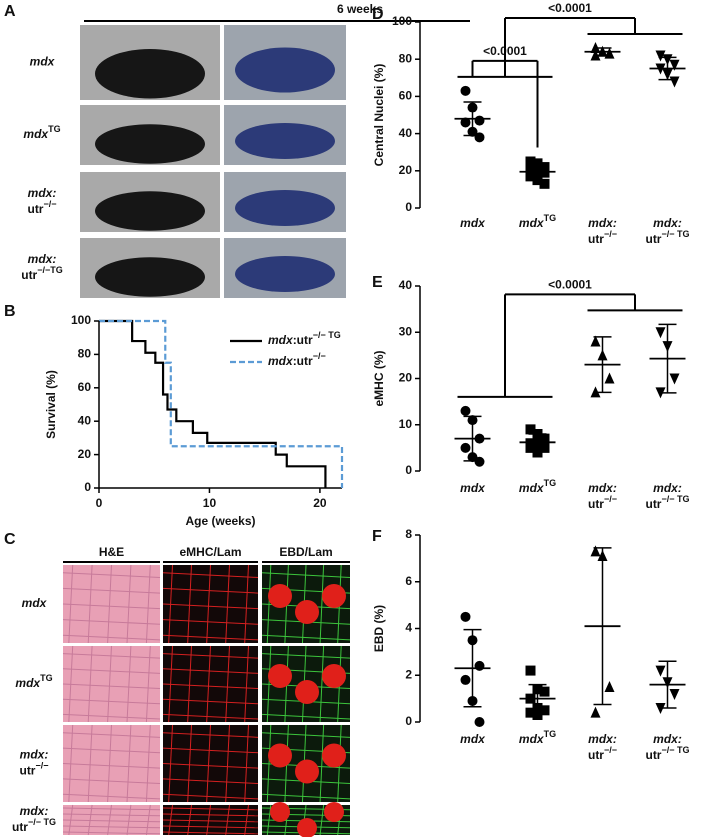 The image size is (702, 837). Describe the element at coordinates (303, 340) in the screenshot. I see `label-part: :utr` at that location.